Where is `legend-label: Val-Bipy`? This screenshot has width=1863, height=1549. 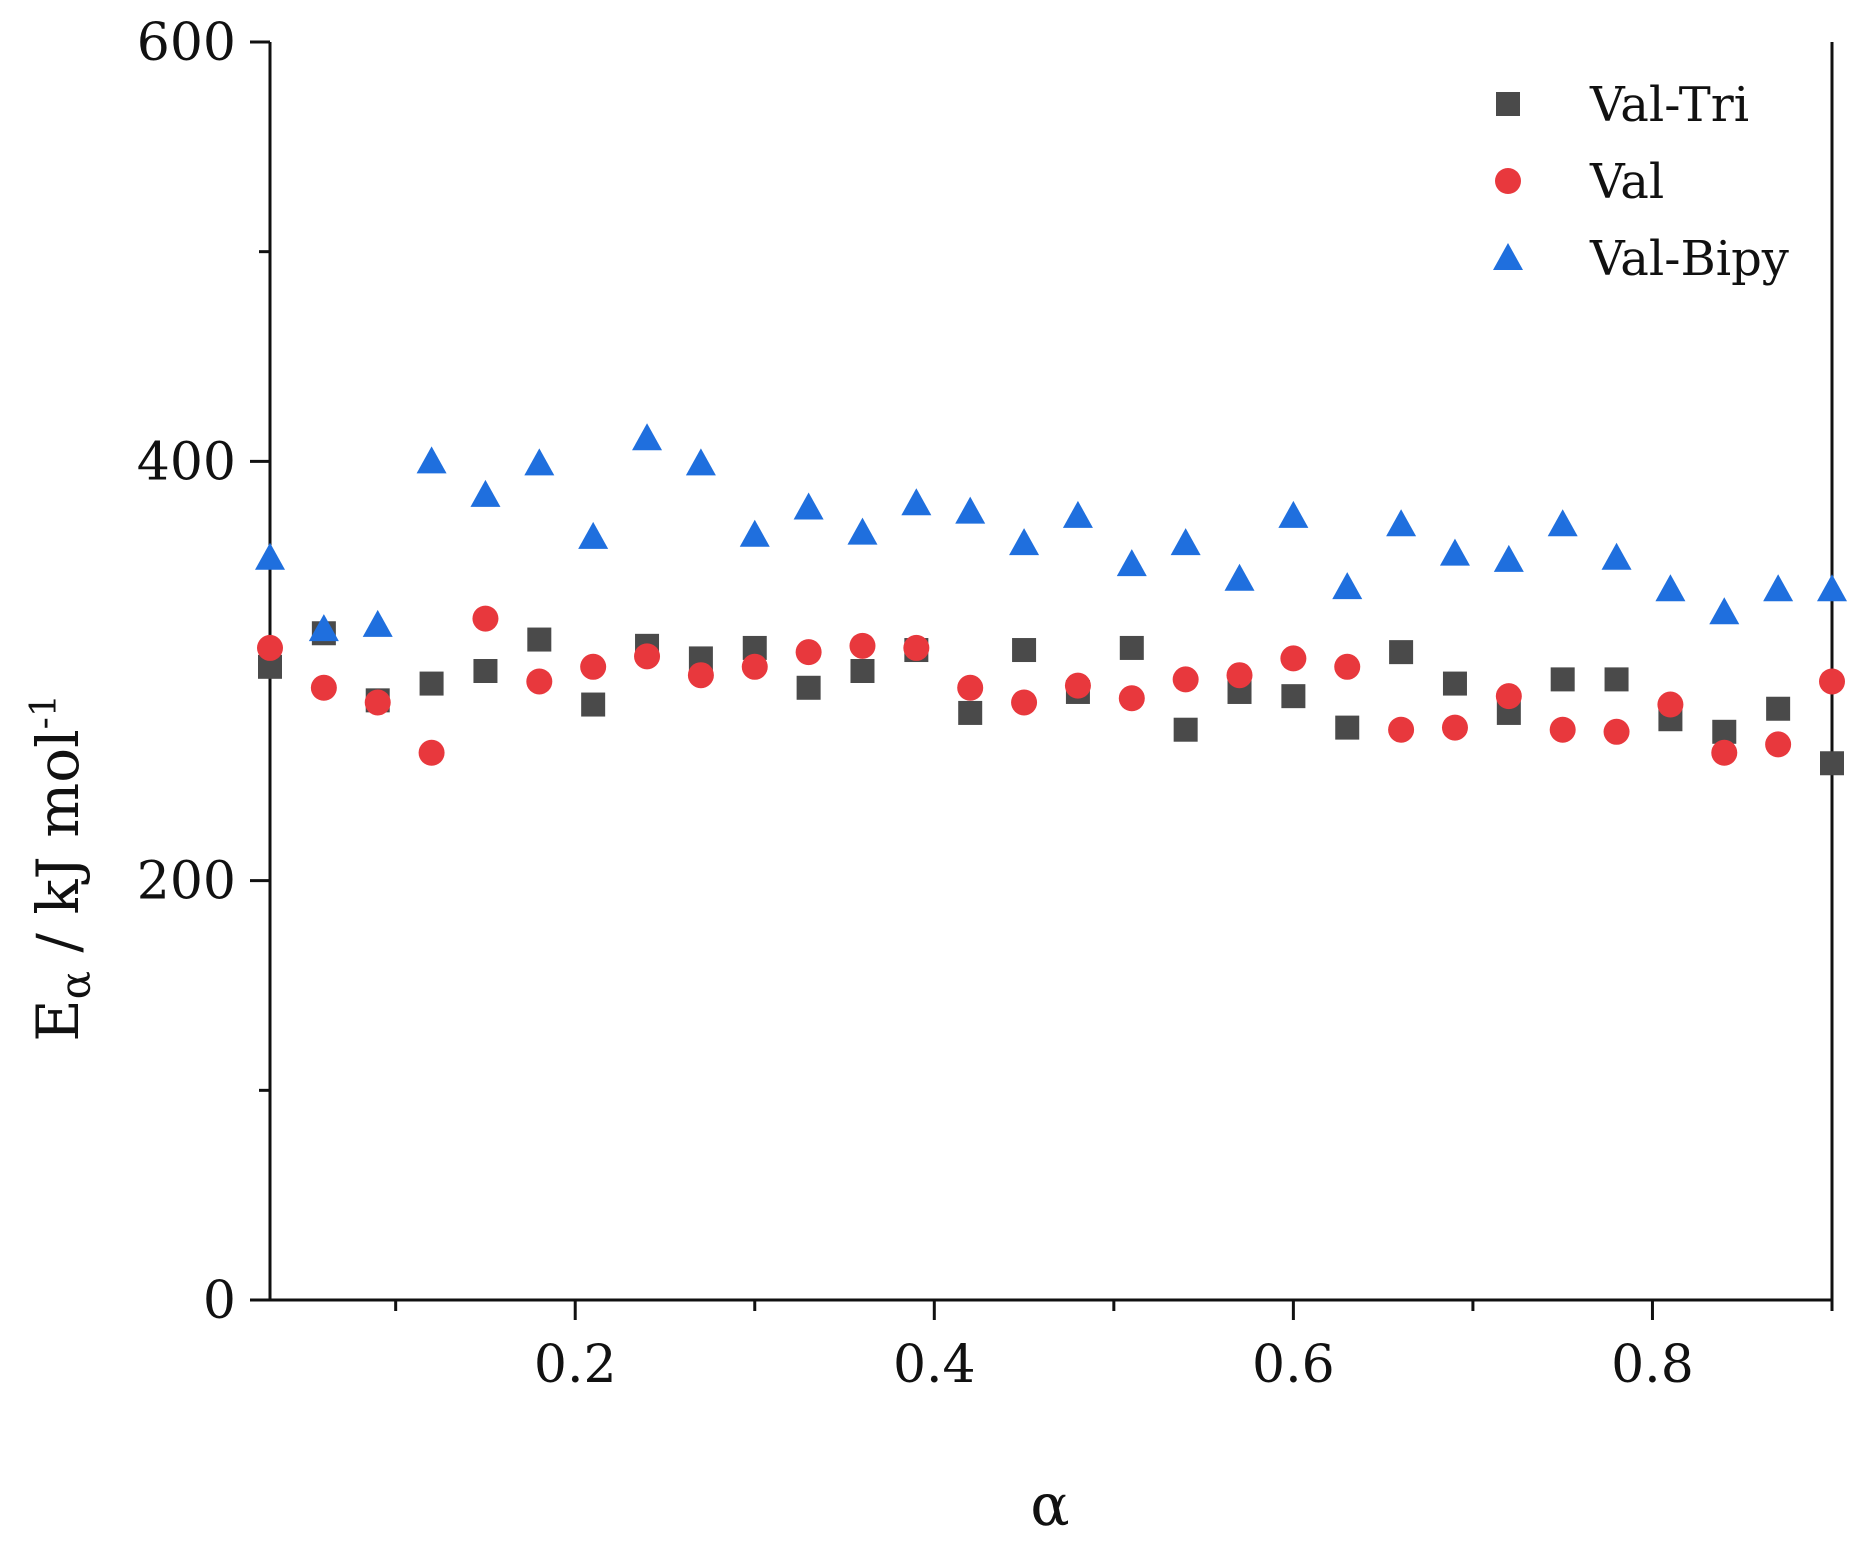
legend-label: Val-Bipy is located at coordinates (1689, 259).